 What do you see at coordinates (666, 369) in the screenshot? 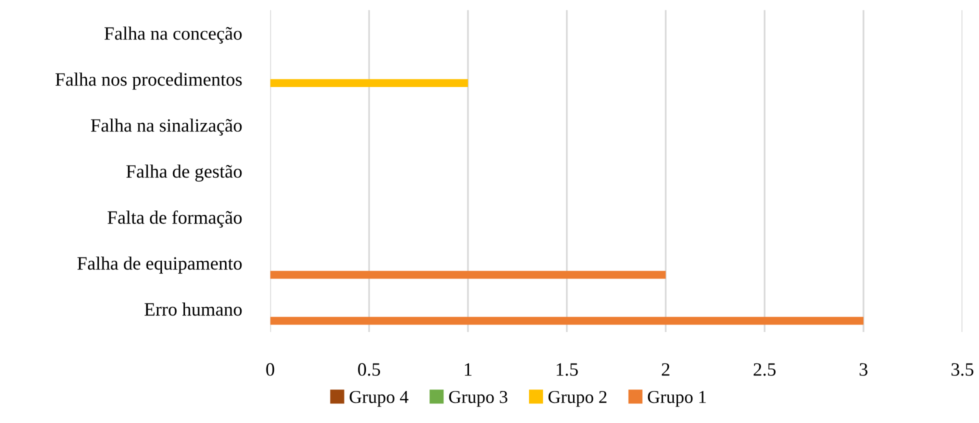
I see `x-tick-label: 2` at bounding box center [666, 369].